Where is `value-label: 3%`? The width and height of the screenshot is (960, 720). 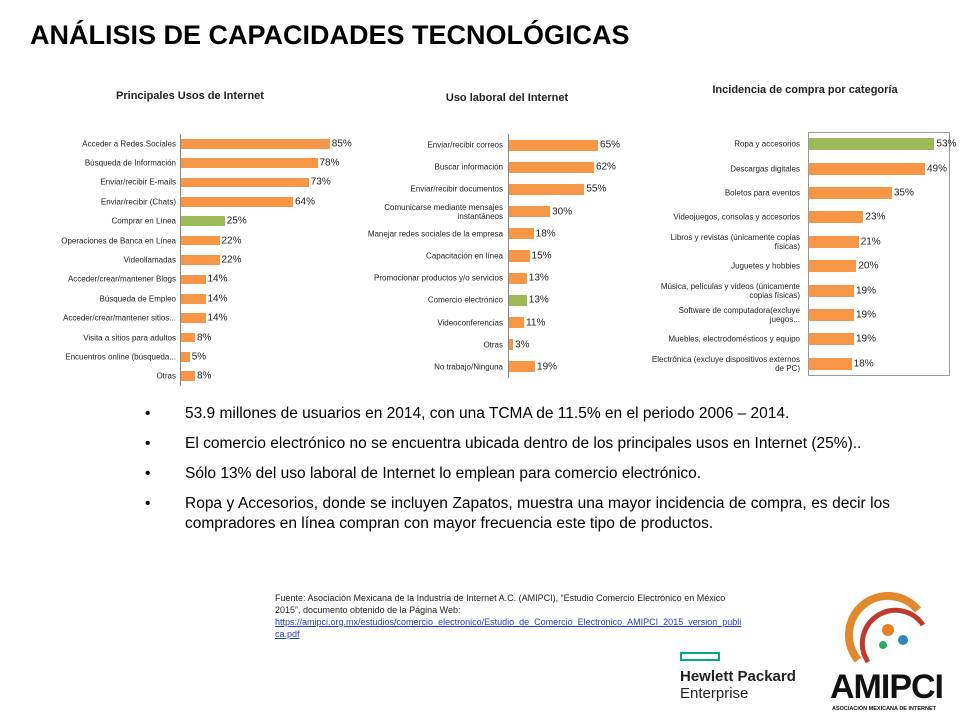
value-label: 3% is located at coordinates (522, 345).